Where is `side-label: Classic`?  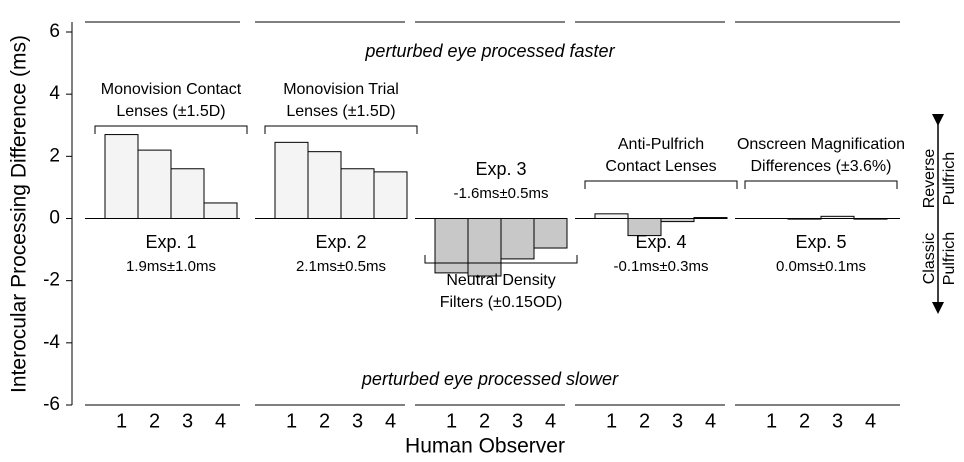
side-label: Classic is located at coordinates (929, 259).